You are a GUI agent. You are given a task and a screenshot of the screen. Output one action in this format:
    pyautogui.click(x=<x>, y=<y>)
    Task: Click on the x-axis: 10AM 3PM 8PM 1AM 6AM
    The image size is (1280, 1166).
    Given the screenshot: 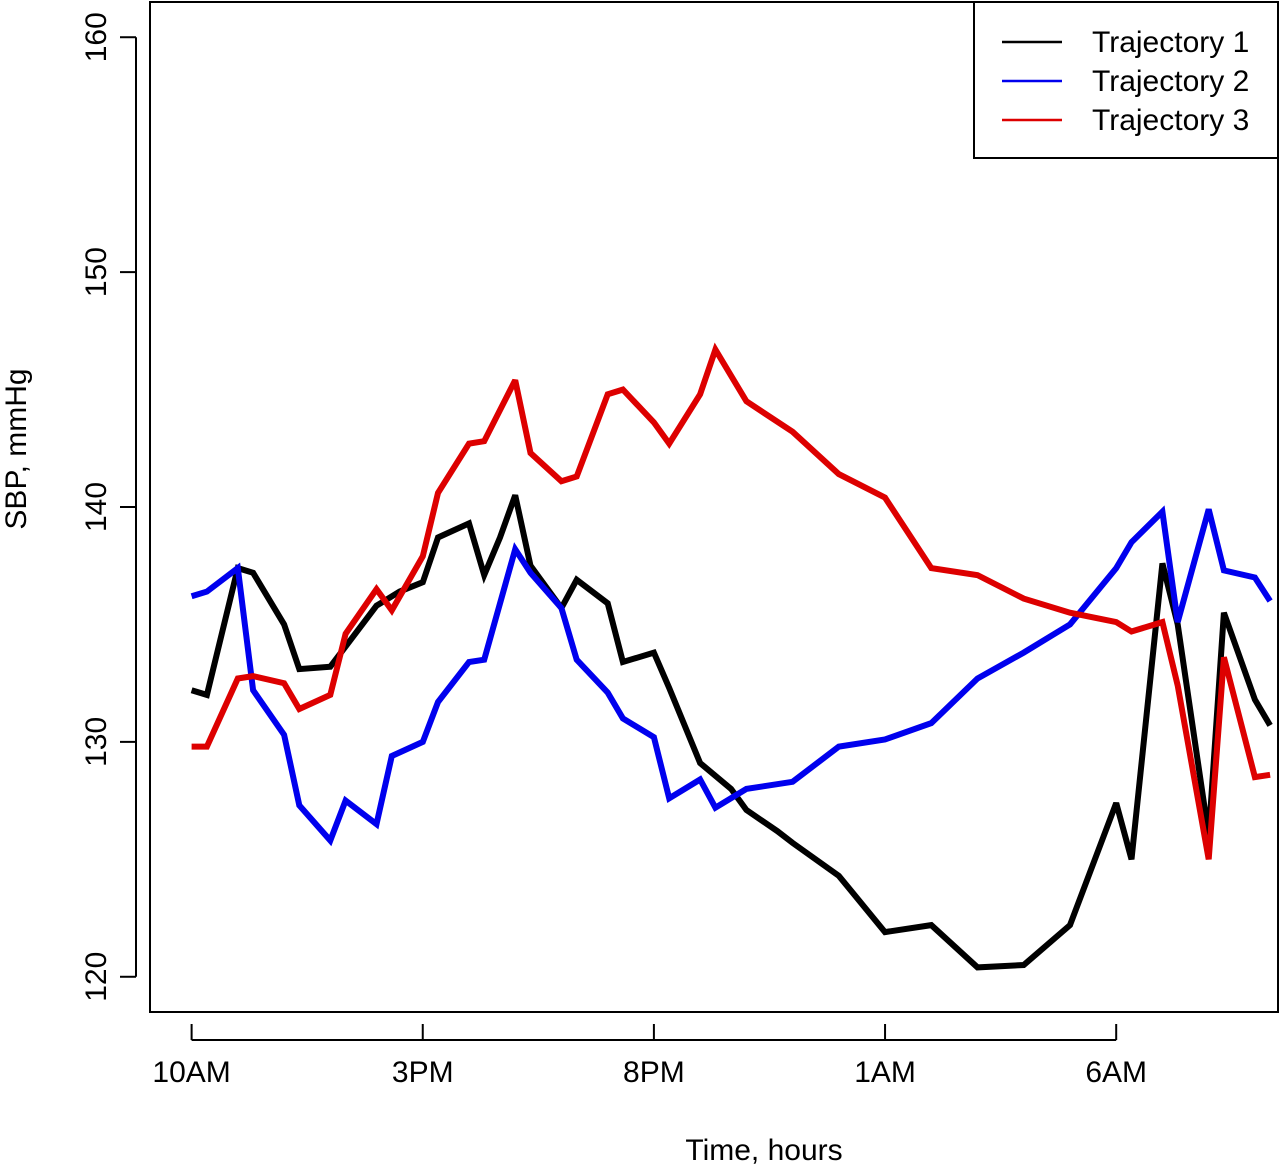 What is the action you would take?
    pyautogui.click(x=649, y=1056)
    